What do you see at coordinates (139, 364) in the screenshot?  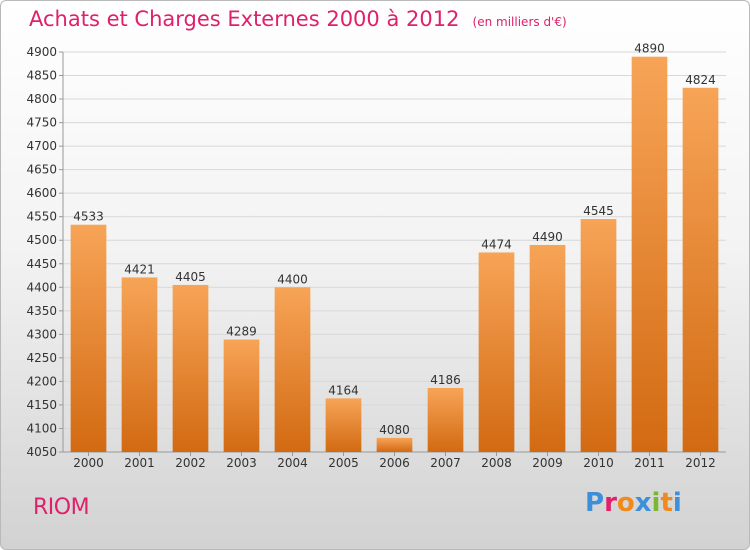 I see `bar-2001` at bounding box center [139, 364].